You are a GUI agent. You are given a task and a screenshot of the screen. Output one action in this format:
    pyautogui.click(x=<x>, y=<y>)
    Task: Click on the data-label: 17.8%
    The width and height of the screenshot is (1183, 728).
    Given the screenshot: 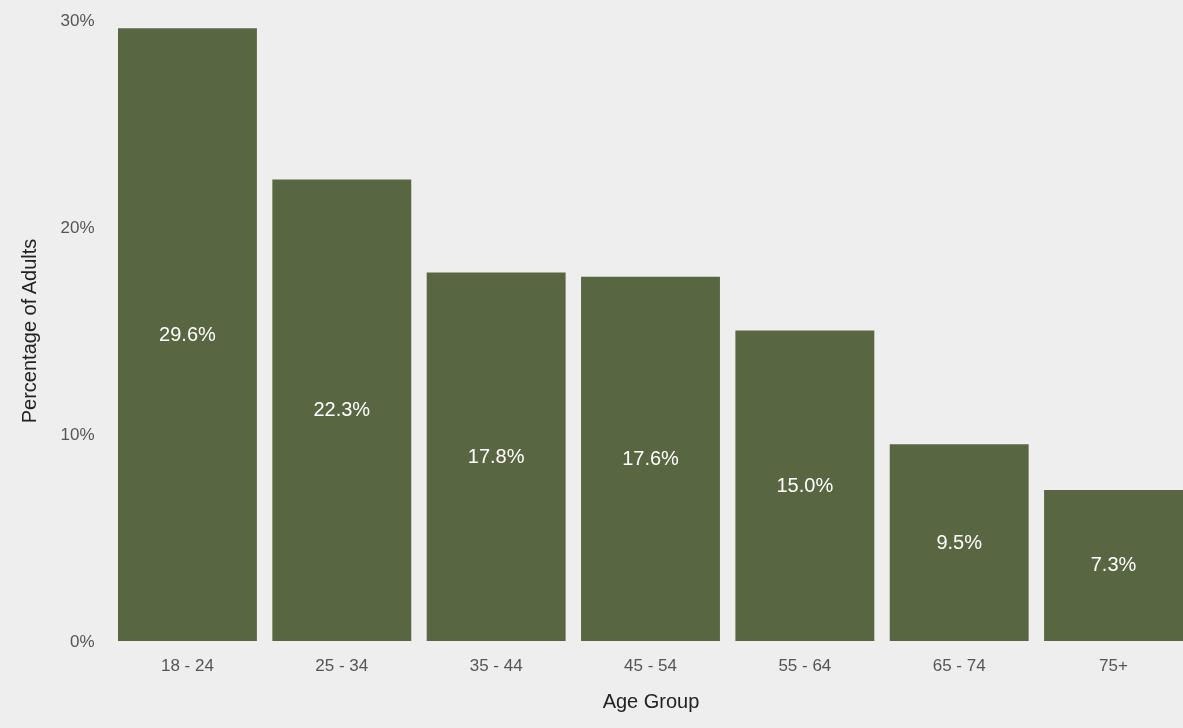 What is the action you would take?
    pyautogui.click(x=496, y=455)
    